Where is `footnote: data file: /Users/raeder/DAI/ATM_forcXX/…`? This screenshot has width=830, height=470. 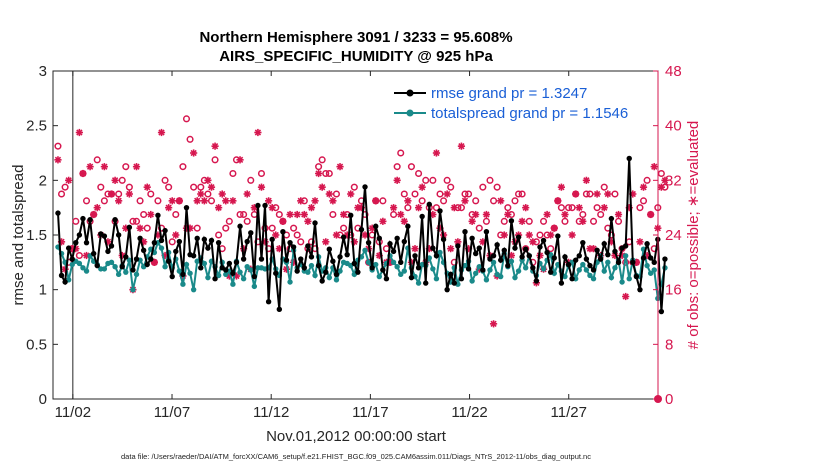
footnote: data file: /Users/raeder/DAI/ATM_forcXX/… is located at coordinates (356, 456).